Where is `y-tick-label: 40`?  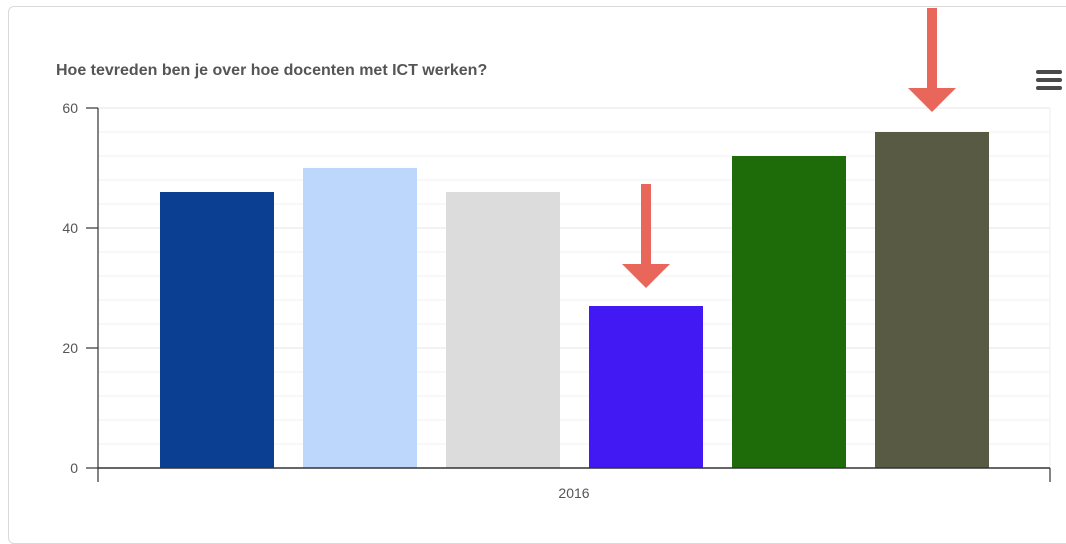
y-tick-label: 40 is located at coordinates (70, 228).